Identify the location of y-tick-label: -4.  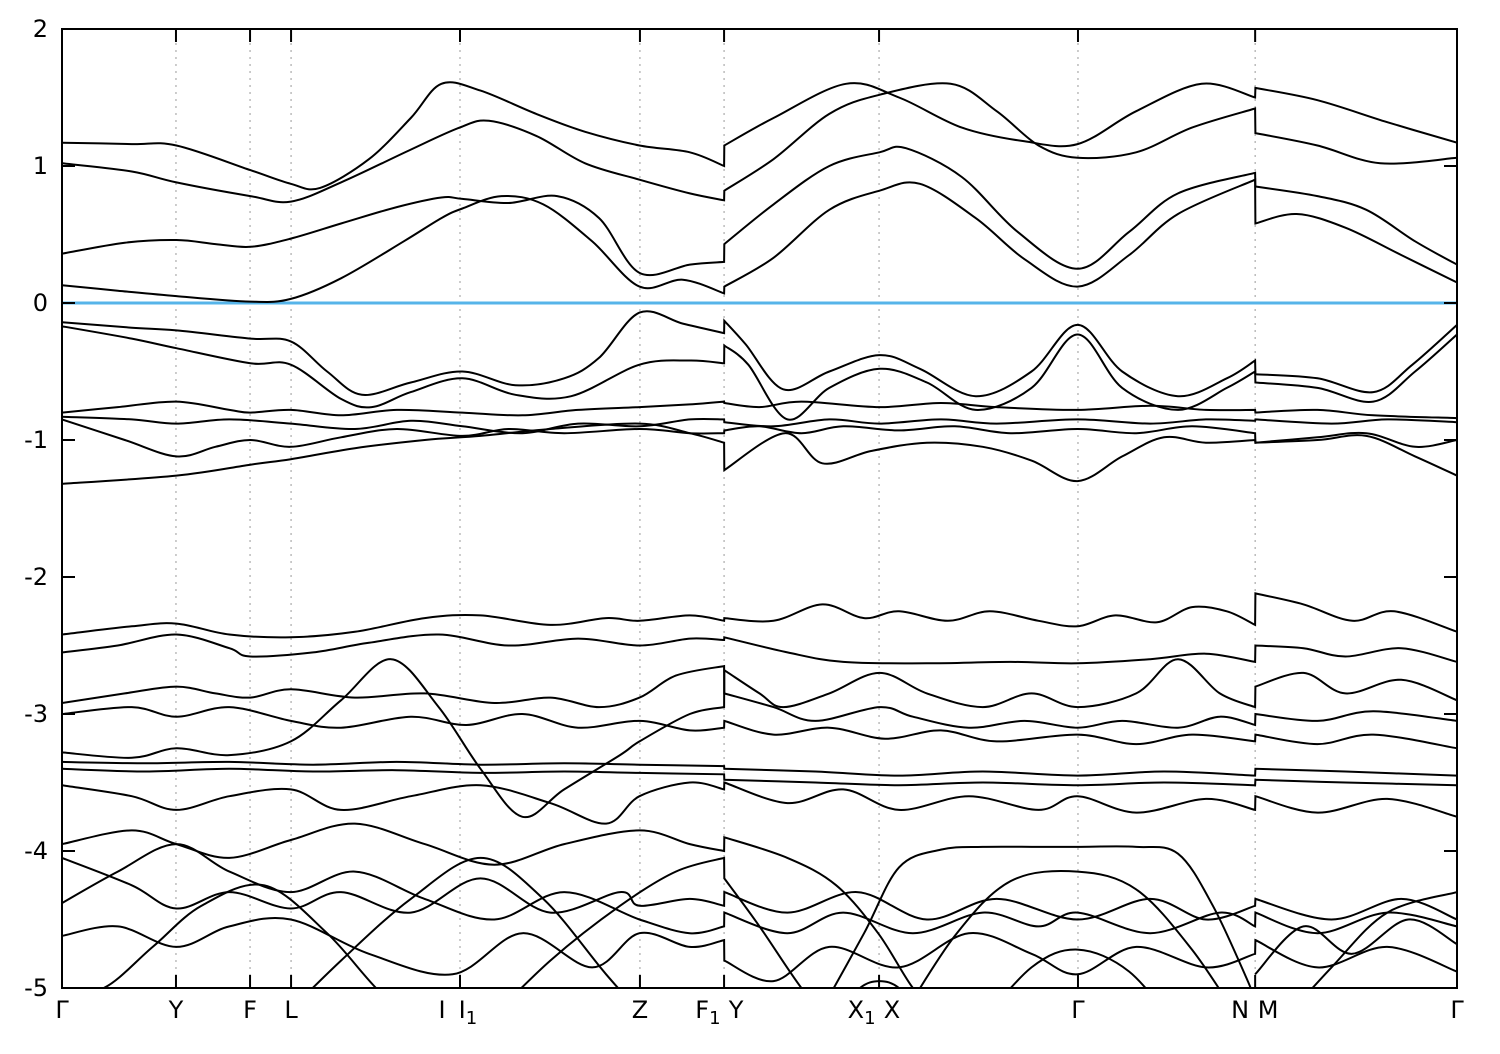
(36, 851).